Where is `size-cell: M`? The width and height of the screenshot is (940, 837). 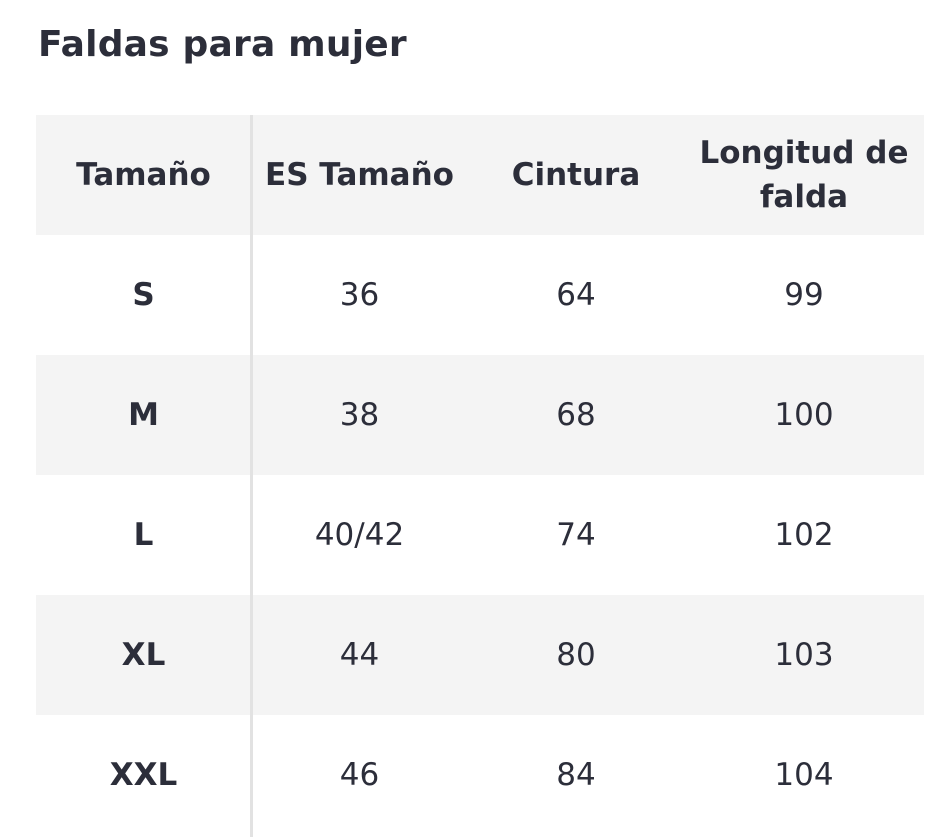 size-cell: M is located at coordinates (143, 415).